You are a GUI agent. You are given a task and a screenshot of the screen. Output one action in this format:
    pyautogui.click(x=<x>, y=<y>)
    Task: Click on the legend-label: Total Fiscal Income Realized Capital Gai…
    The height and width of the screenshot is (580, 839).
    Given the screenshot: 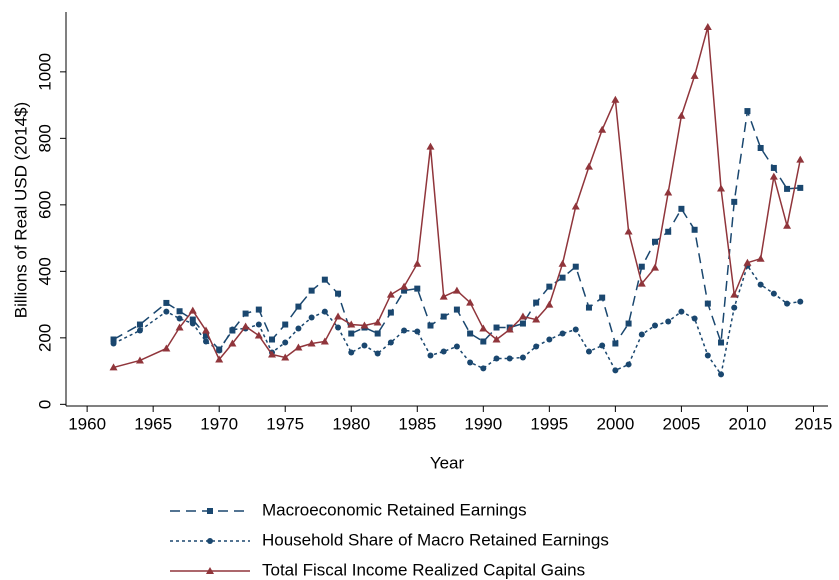 What is the action you would take?
    pyautogui.click(x=423, y=569)
    